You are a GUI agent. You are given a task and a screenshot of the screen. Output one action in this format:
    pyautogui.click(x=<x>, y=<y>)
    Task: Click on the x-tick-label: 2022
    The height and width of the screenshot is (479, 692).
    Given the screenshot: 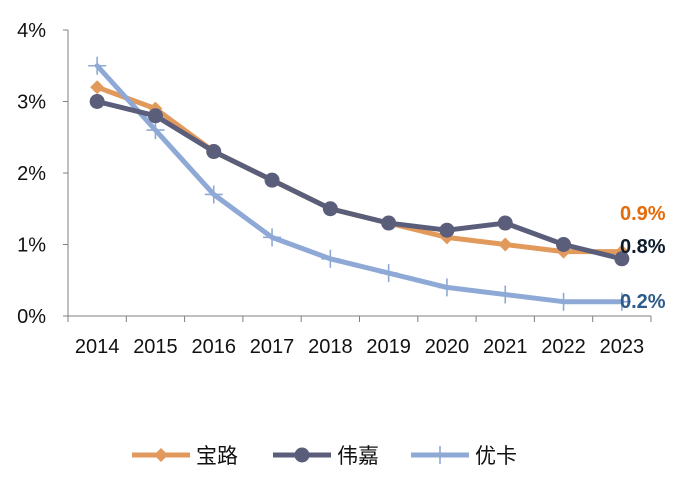 What is the action you would take?
    pyautogui.click(x=563, y=347)
    